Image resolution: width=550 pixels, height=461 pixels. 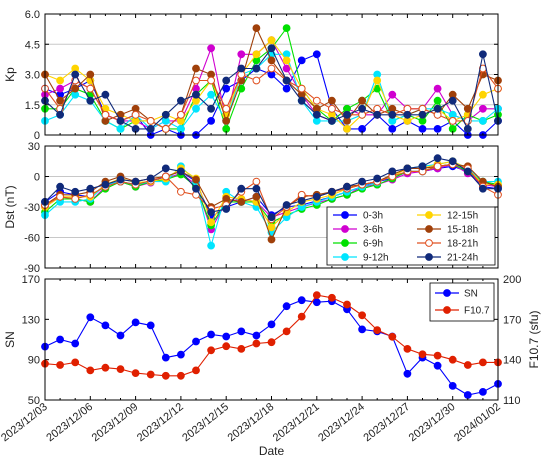 What do you see at coordinates (512, 320) in the screenshot?
I see `sn-ytick-label-right: 170` at bounding box center [512, 320].